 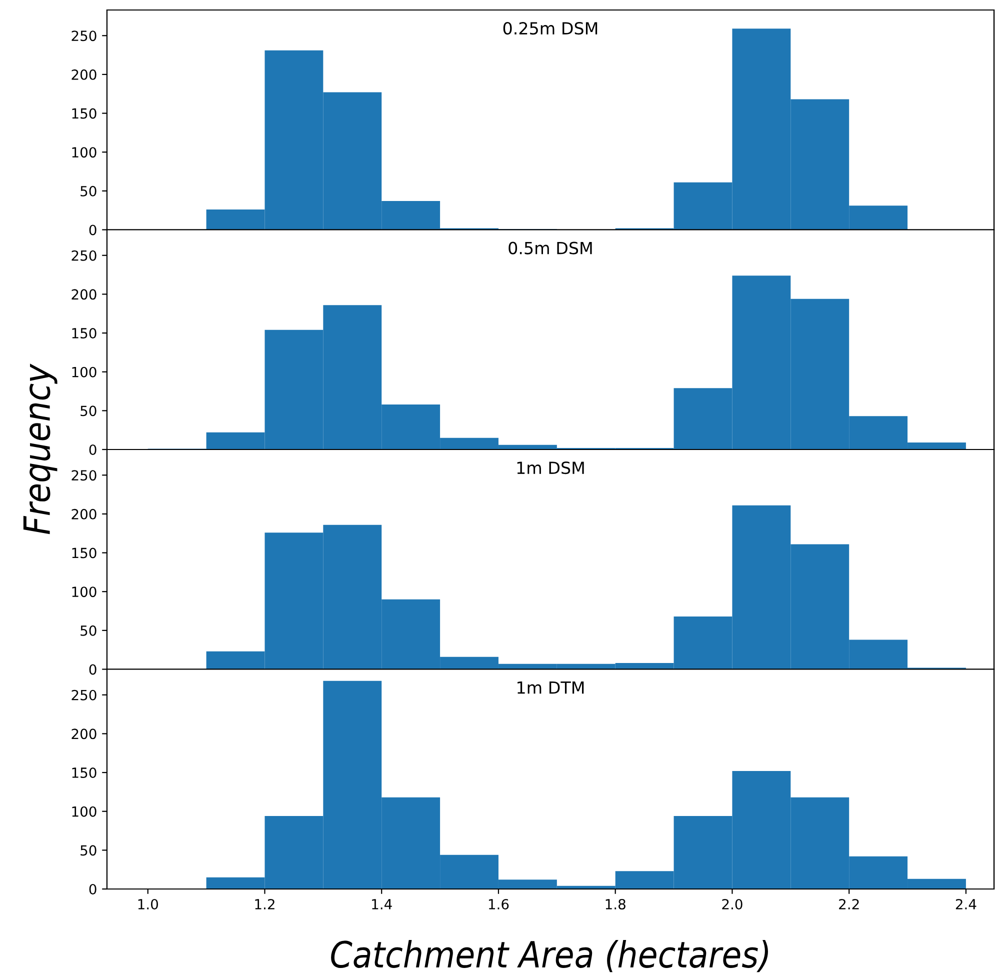 What do you see at coordinates (616, 904) in the screenshot?
I see `x-tick-label: 1.8` at bounding box center [616, 904].